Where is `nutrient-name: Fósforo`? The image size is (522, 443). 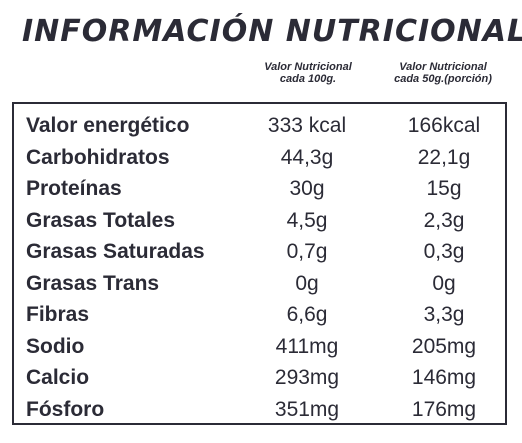 nutrient-name: Fósforo is located at coordinates (65, 409).